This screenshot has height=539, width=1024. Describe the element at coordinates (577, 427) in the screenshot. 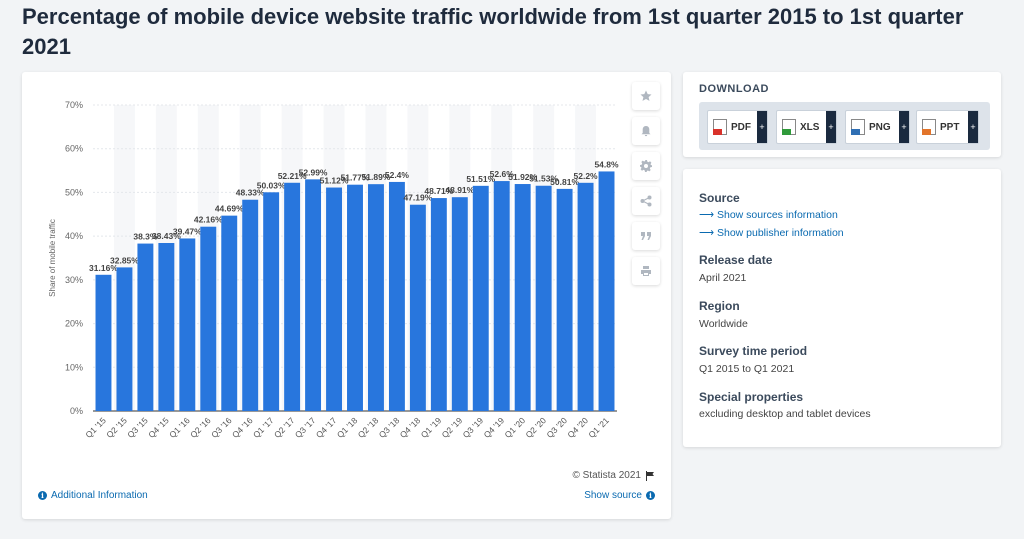

I see `x-tick-label: Q4 '20` at that location.